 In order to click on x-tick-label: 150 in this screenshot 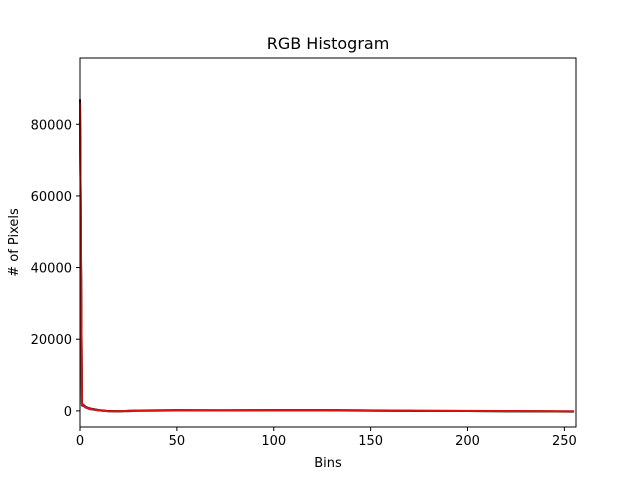, I will do `click(370, 441)`.